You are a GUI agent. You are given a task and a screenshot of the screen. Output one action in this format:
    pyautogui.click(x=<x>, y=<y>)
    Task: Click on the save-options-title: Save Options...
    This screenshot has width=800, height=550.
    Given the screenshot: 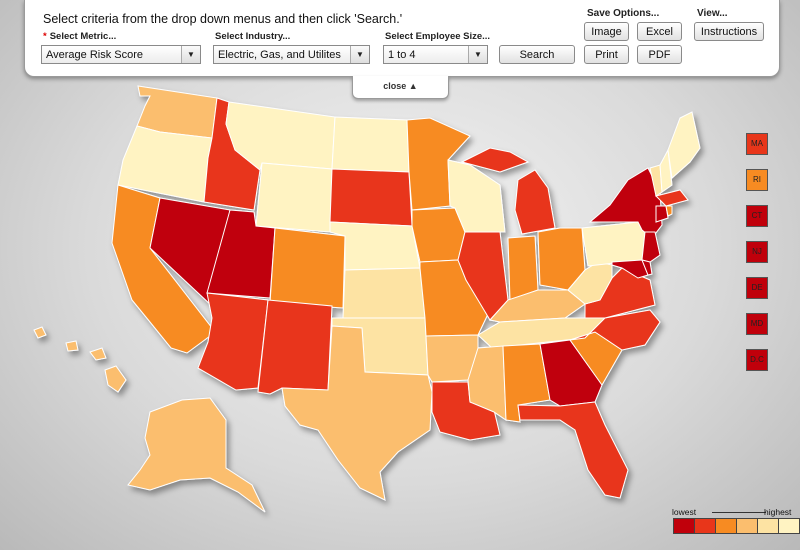 What is the action you would take?
    pyautogui.click(x=623, y=13)
    